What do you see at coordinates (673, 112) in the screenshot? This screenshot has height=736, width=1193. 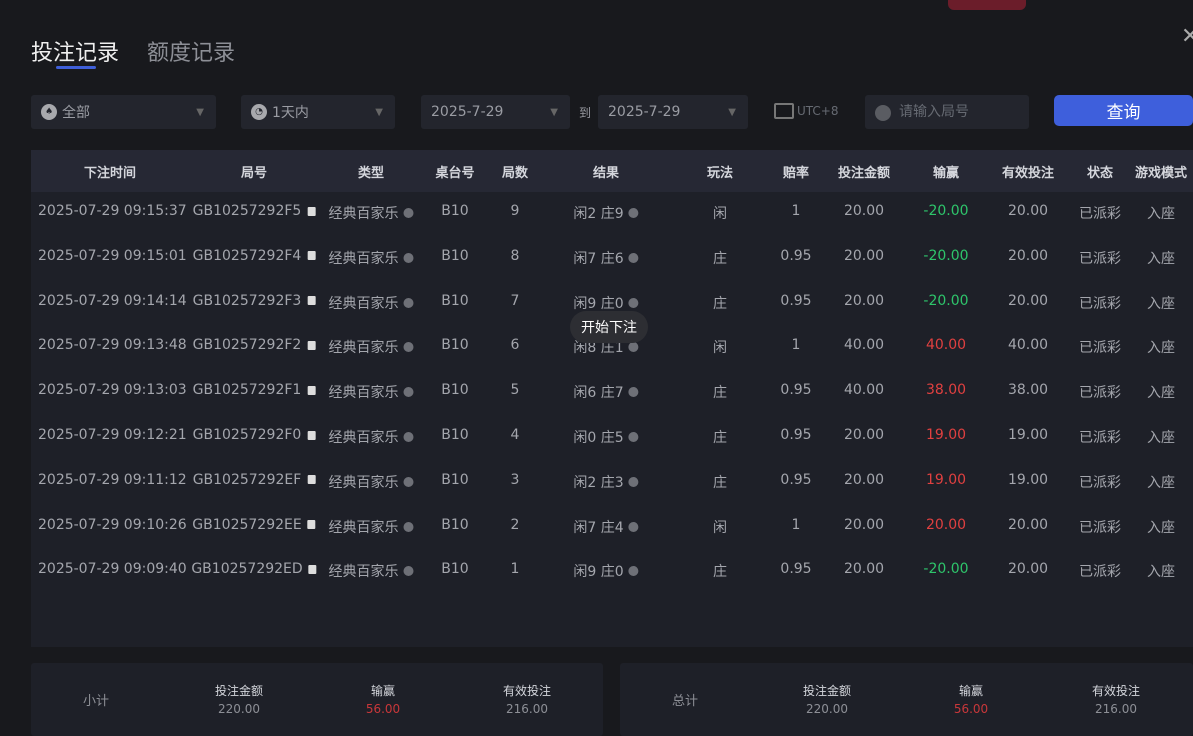 I see `date-to-select: 2025-7-29 ▼` at bounding box center [673, 112].